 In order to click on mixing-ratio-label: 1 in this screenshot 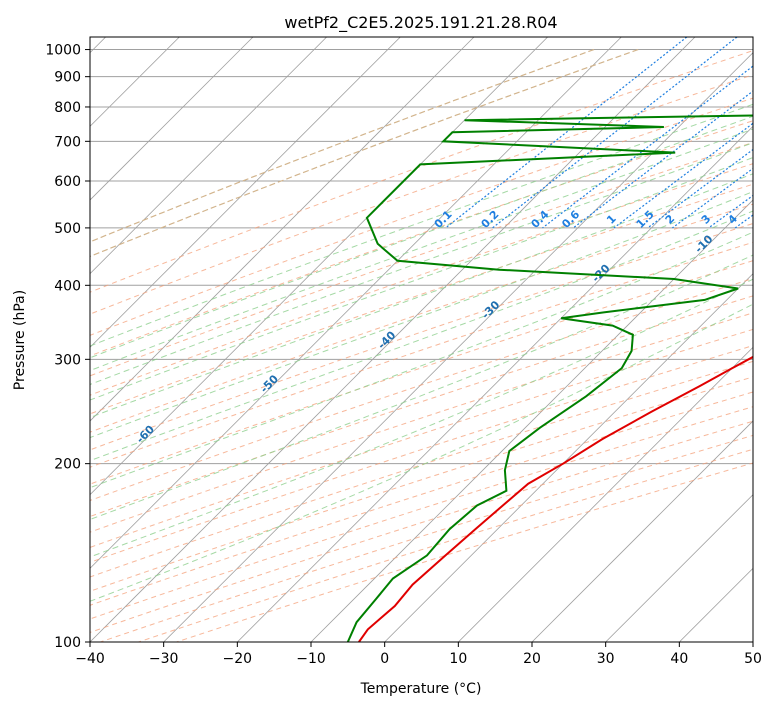, I will do `click(611, 219)`.